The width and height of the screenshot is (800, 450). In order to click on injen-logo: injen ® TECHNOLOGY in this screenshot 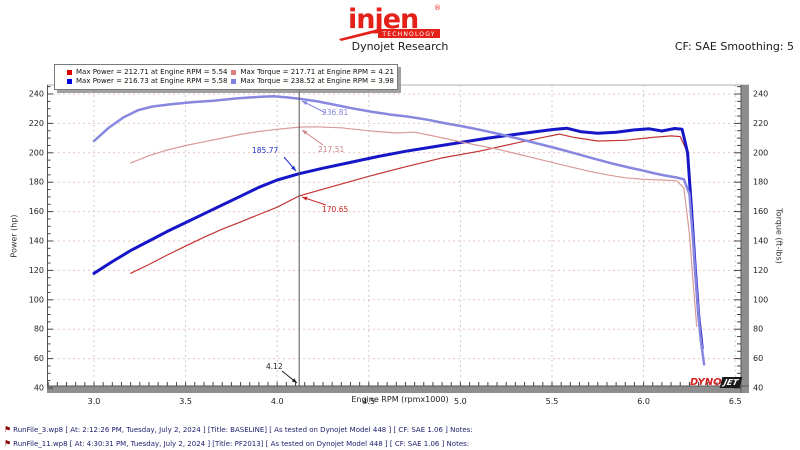, I will do `click(400, 24)`.